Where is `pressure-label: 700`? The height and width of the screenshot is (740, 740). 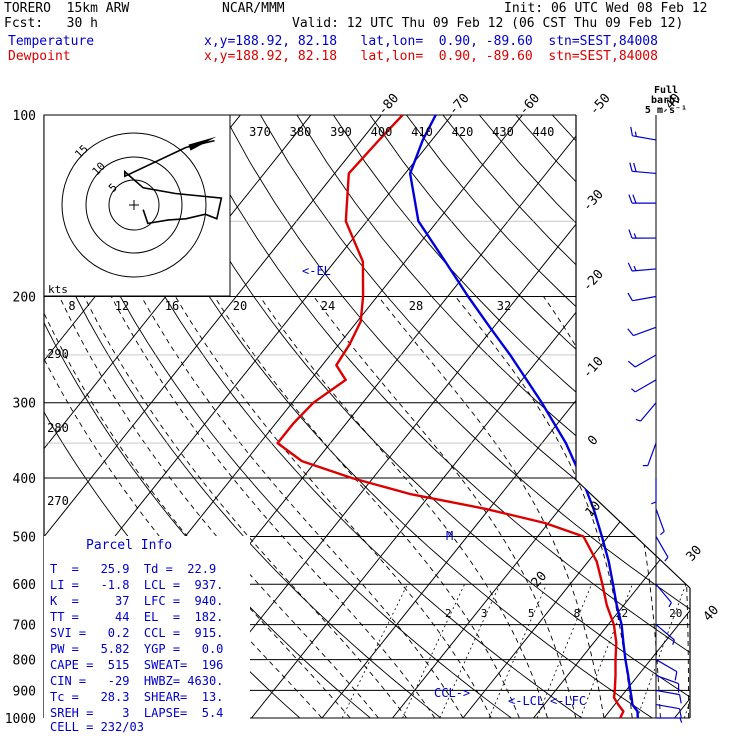 pressure-label: 700 is located at coordinates (24, 626).